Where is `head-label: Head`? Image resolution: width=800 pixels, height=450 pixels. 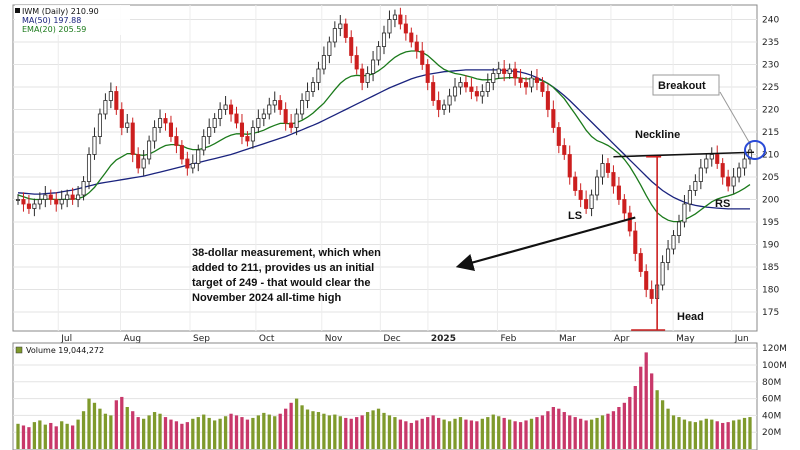
head-label: Head is located at coordinates (690, 317).